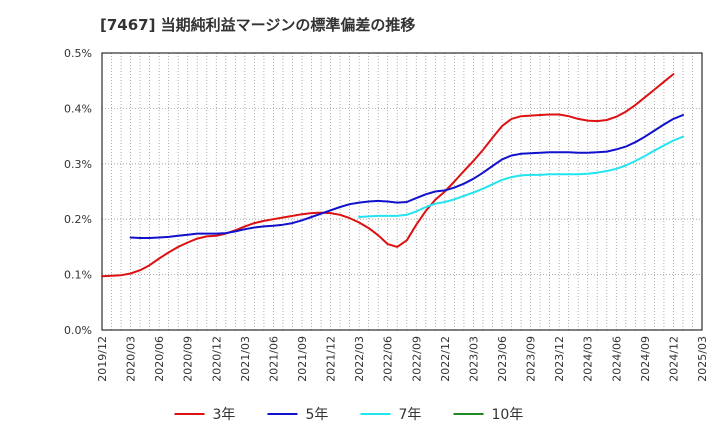 The image size is (720, 440). What do you see at coordinates (159, 359) in the screenshot?
I see `x-tick-label: 2020/06` at bounding box center [159, 359].